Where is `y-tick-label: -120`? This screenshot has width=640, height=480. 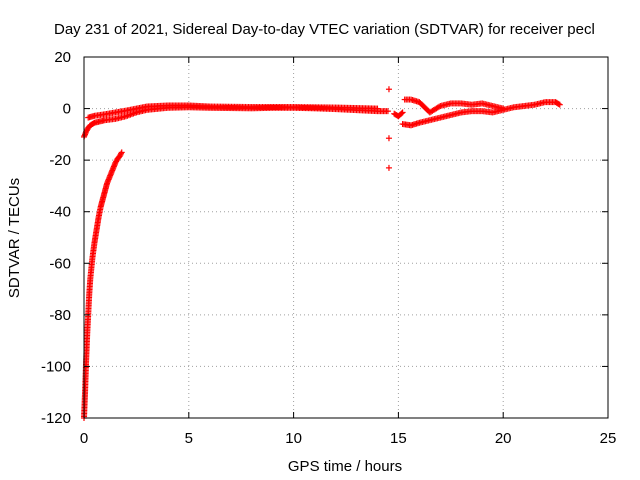 y-tick-label: -120 is located at coordinates (56, 418).